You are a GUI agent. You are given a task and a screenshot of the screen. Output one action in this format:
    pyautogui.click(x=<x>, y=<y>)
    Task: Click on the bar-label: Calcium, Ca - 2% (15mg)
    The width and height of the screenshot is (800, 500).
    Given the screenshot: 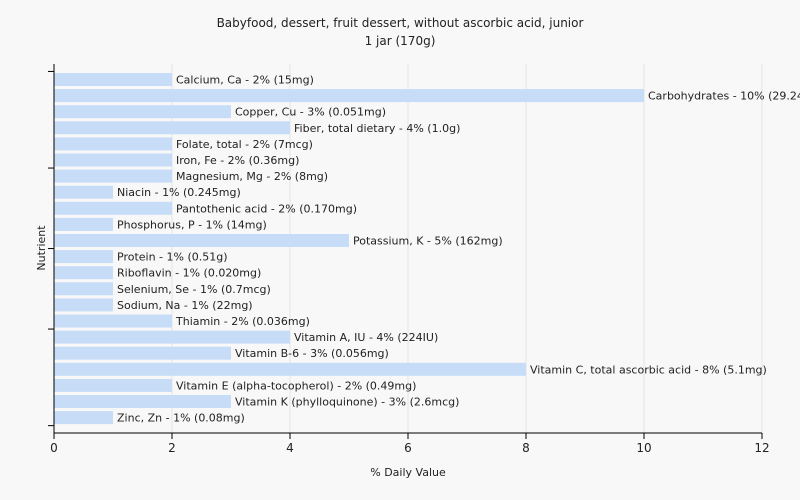 What is the action you would take?
    pyautogui.click(x=245, y=80)
    